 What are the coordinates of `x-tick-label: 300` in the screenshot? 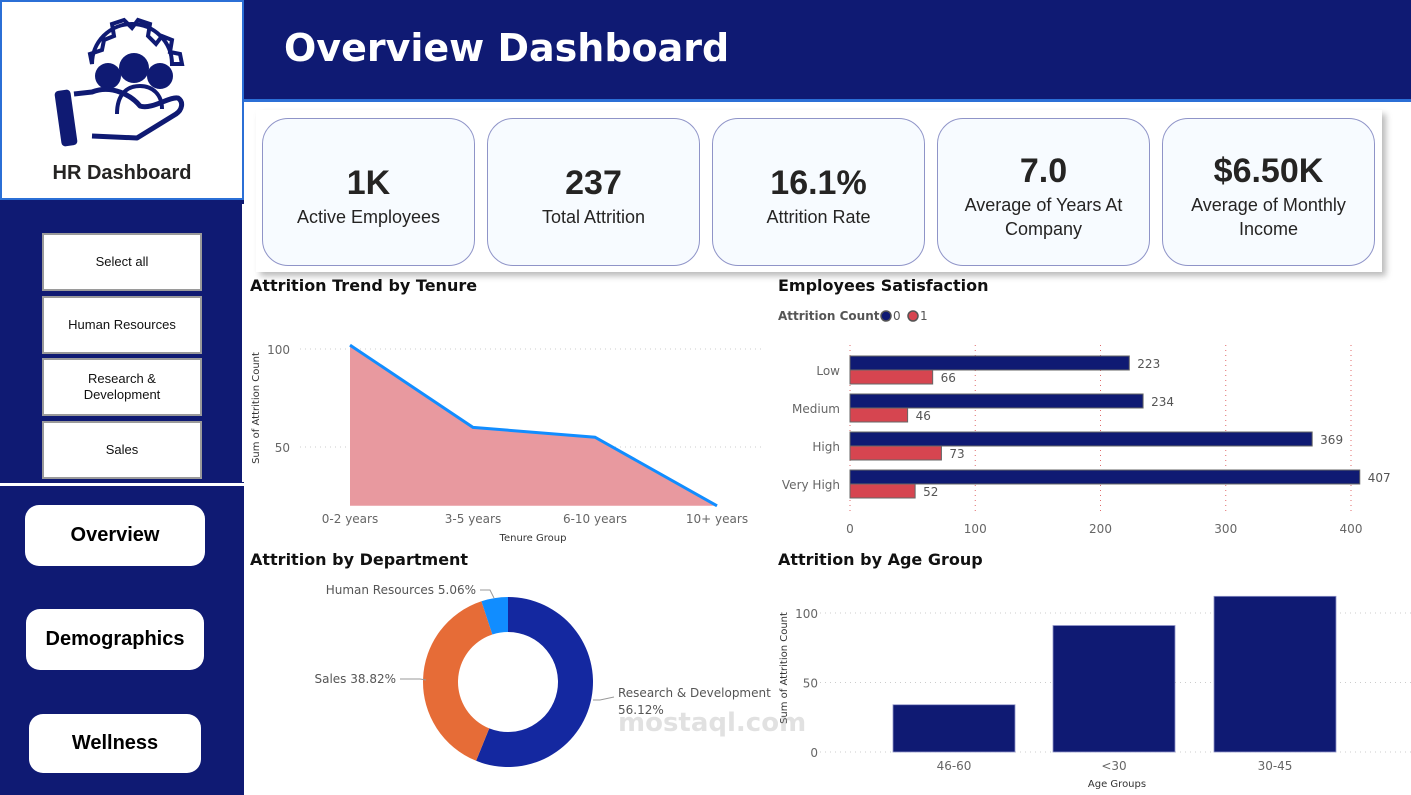 It's located at (1225, 529).